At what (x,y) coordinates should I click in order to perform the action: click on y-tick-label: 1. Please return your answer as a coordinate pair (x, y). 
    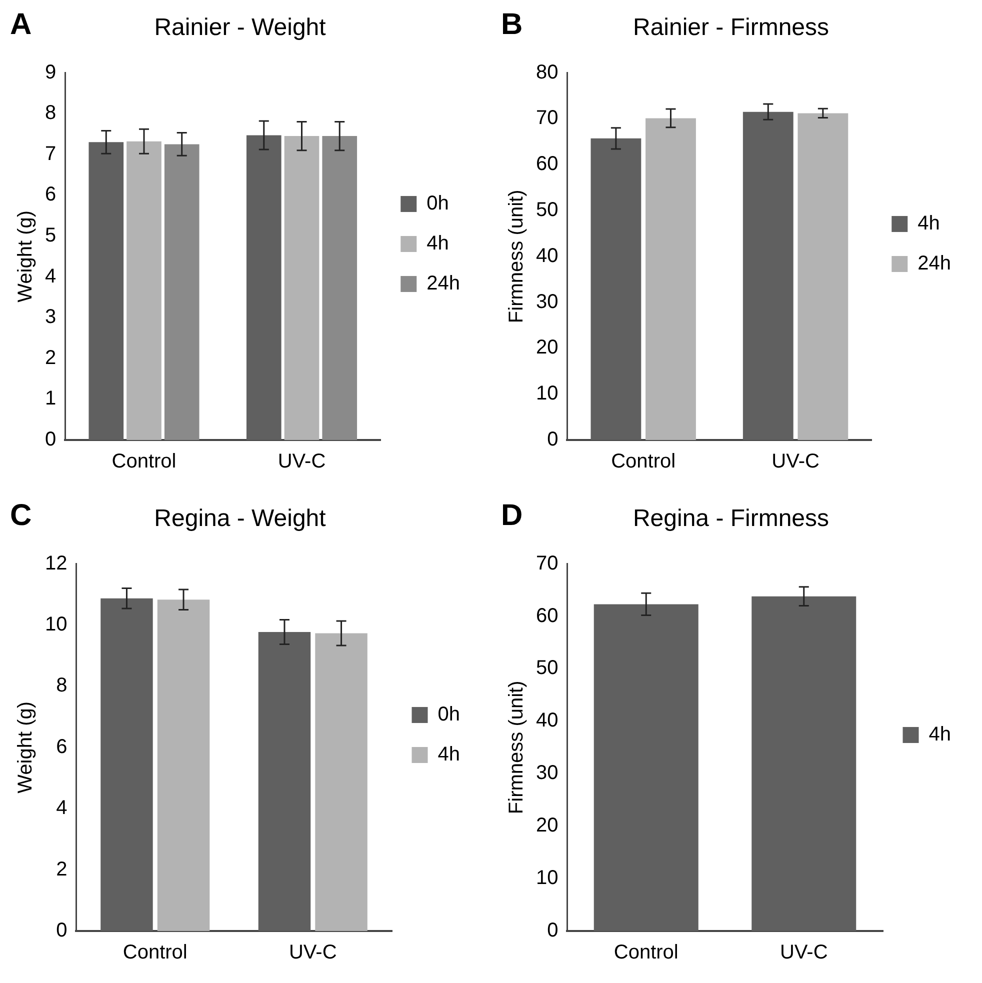
    Looking at the image, I should click on (50, 399).